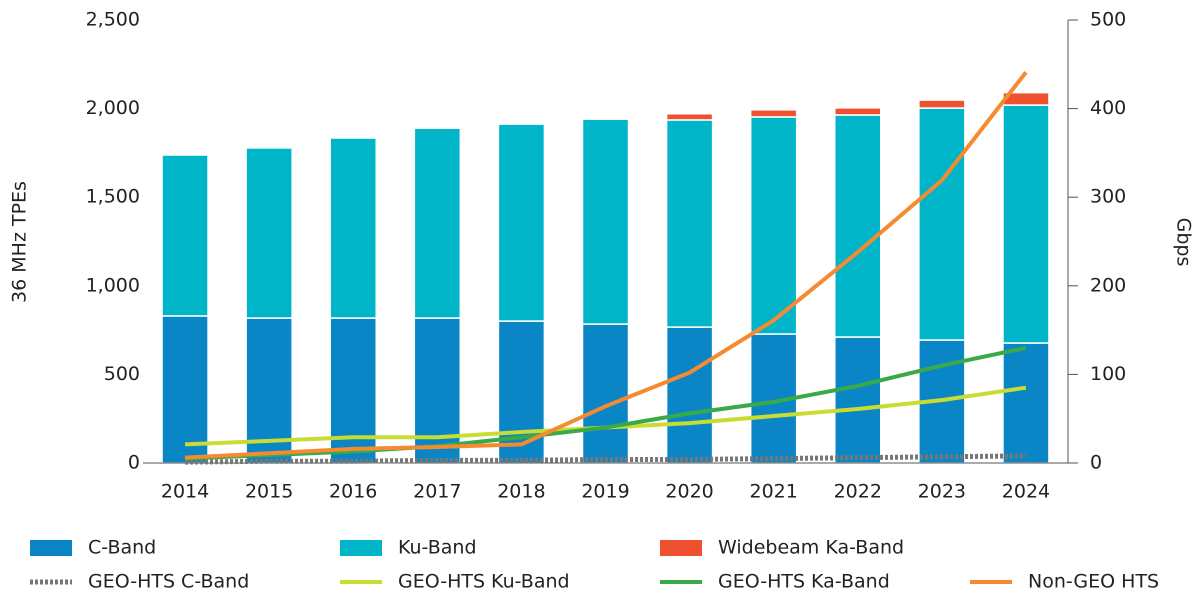  I want to click on legend-label: Ku-Band, so click(437, 548).